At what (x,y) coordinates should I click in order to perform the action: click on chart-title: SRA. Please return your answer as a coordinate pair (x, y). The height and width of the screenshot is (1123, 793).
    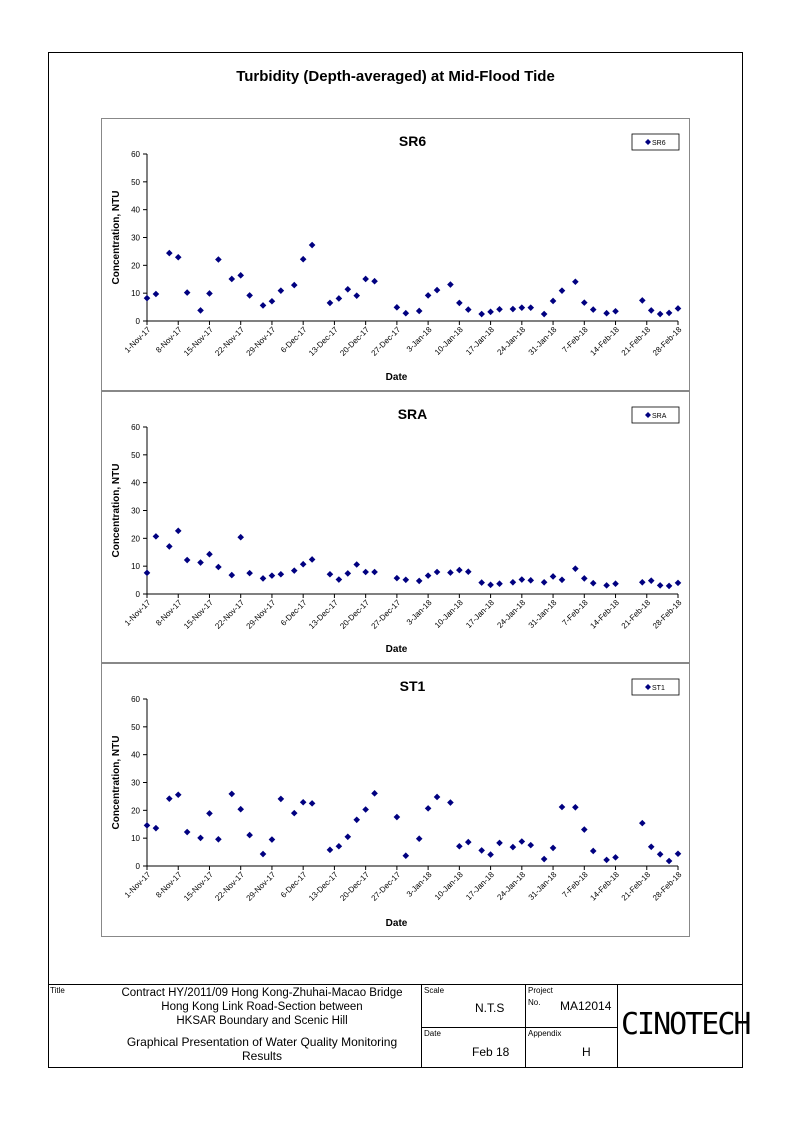
    Looking at the image, I should click on (413, 414).